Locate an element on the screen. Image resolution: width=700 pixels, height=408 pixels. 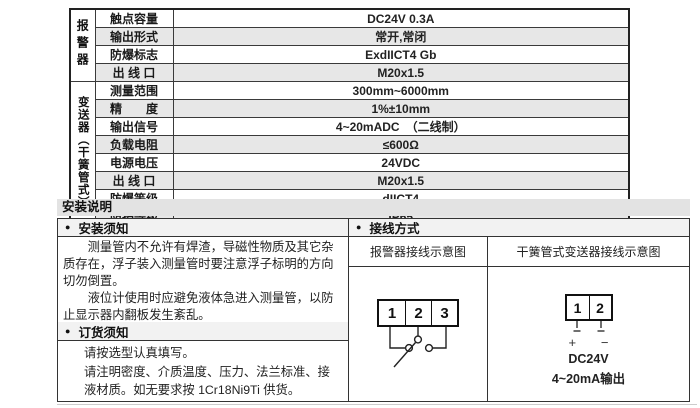
row-value: 1%±10mm is located at coordinates (401, 108).